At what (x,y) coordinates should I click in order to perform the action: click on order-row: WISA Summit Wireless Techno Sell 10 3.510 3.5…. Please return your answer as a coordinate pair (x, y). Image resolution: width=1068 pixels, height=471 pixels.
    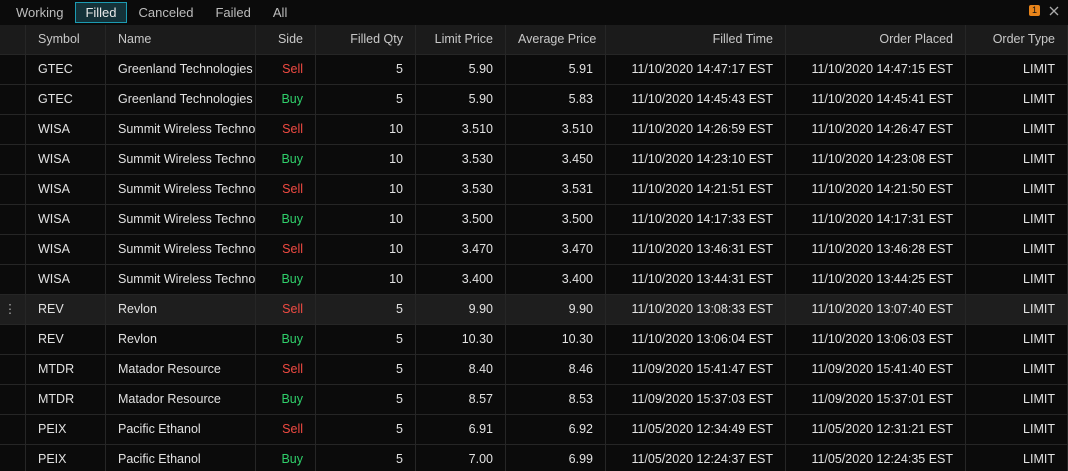
    Looking at the image, I should click on (534, 130).